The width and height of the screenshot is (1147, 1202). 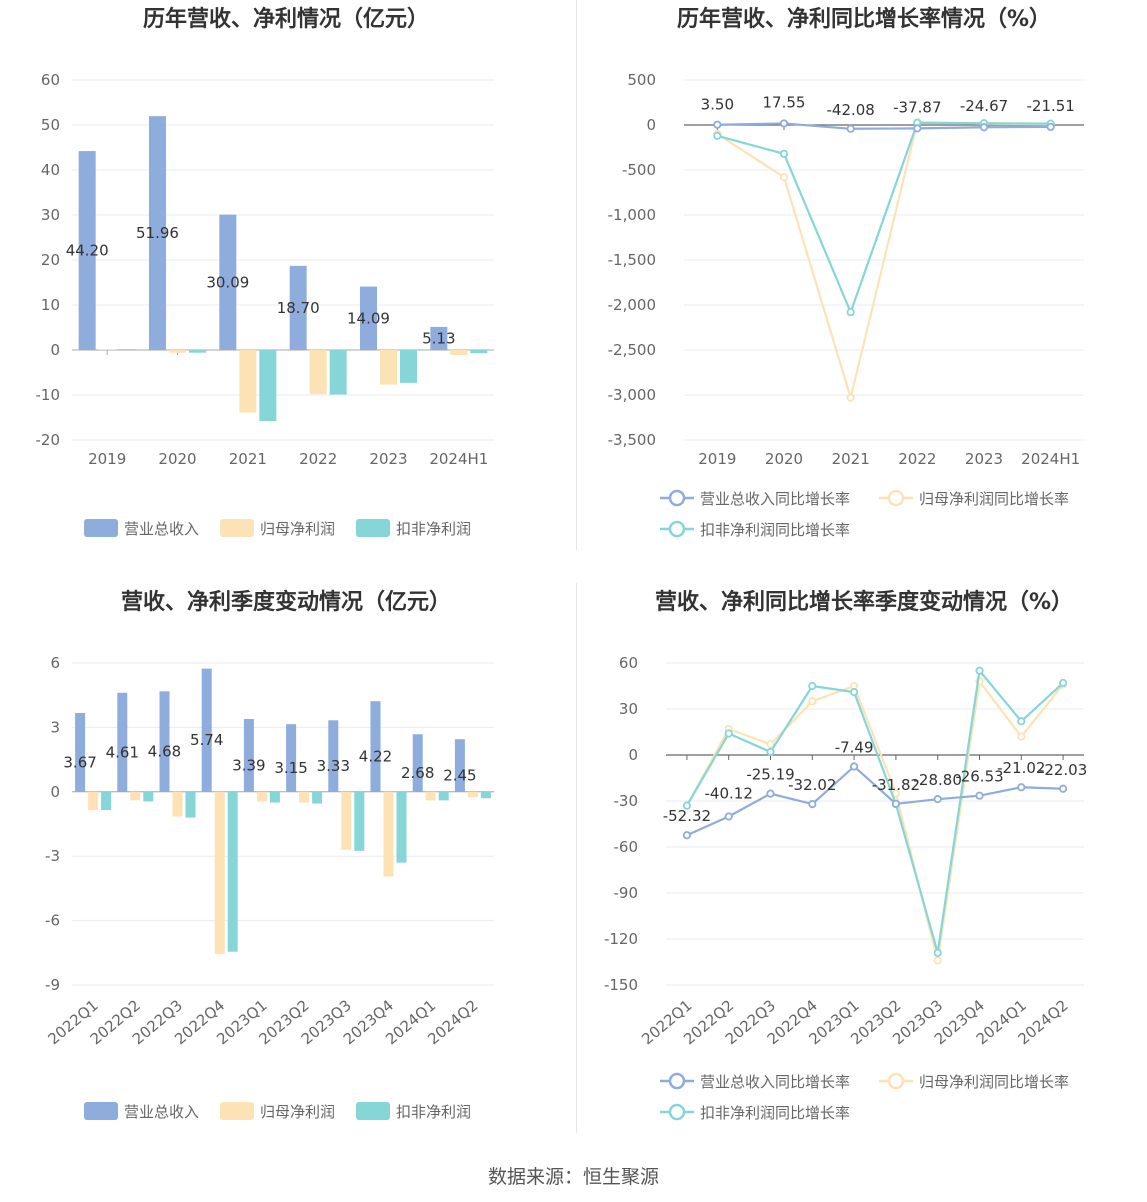 What do you see at coordinates (1063, 770) in the screenshot?
I see `line-data-label: -22.03` at bounding box center [1063, 770].